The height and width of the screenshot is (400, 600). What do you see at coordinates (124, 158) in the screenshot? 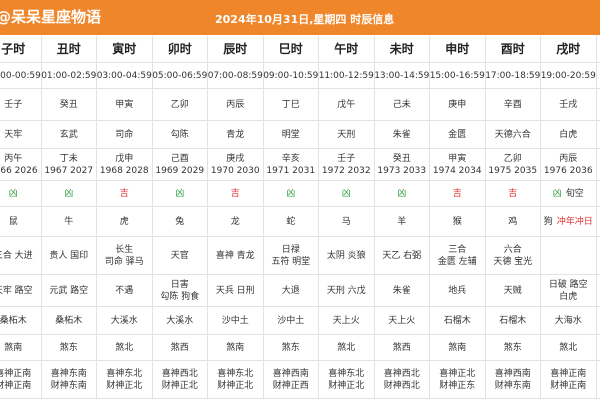
I see `cell-line: 戊申` at bounding box center [124, 158].